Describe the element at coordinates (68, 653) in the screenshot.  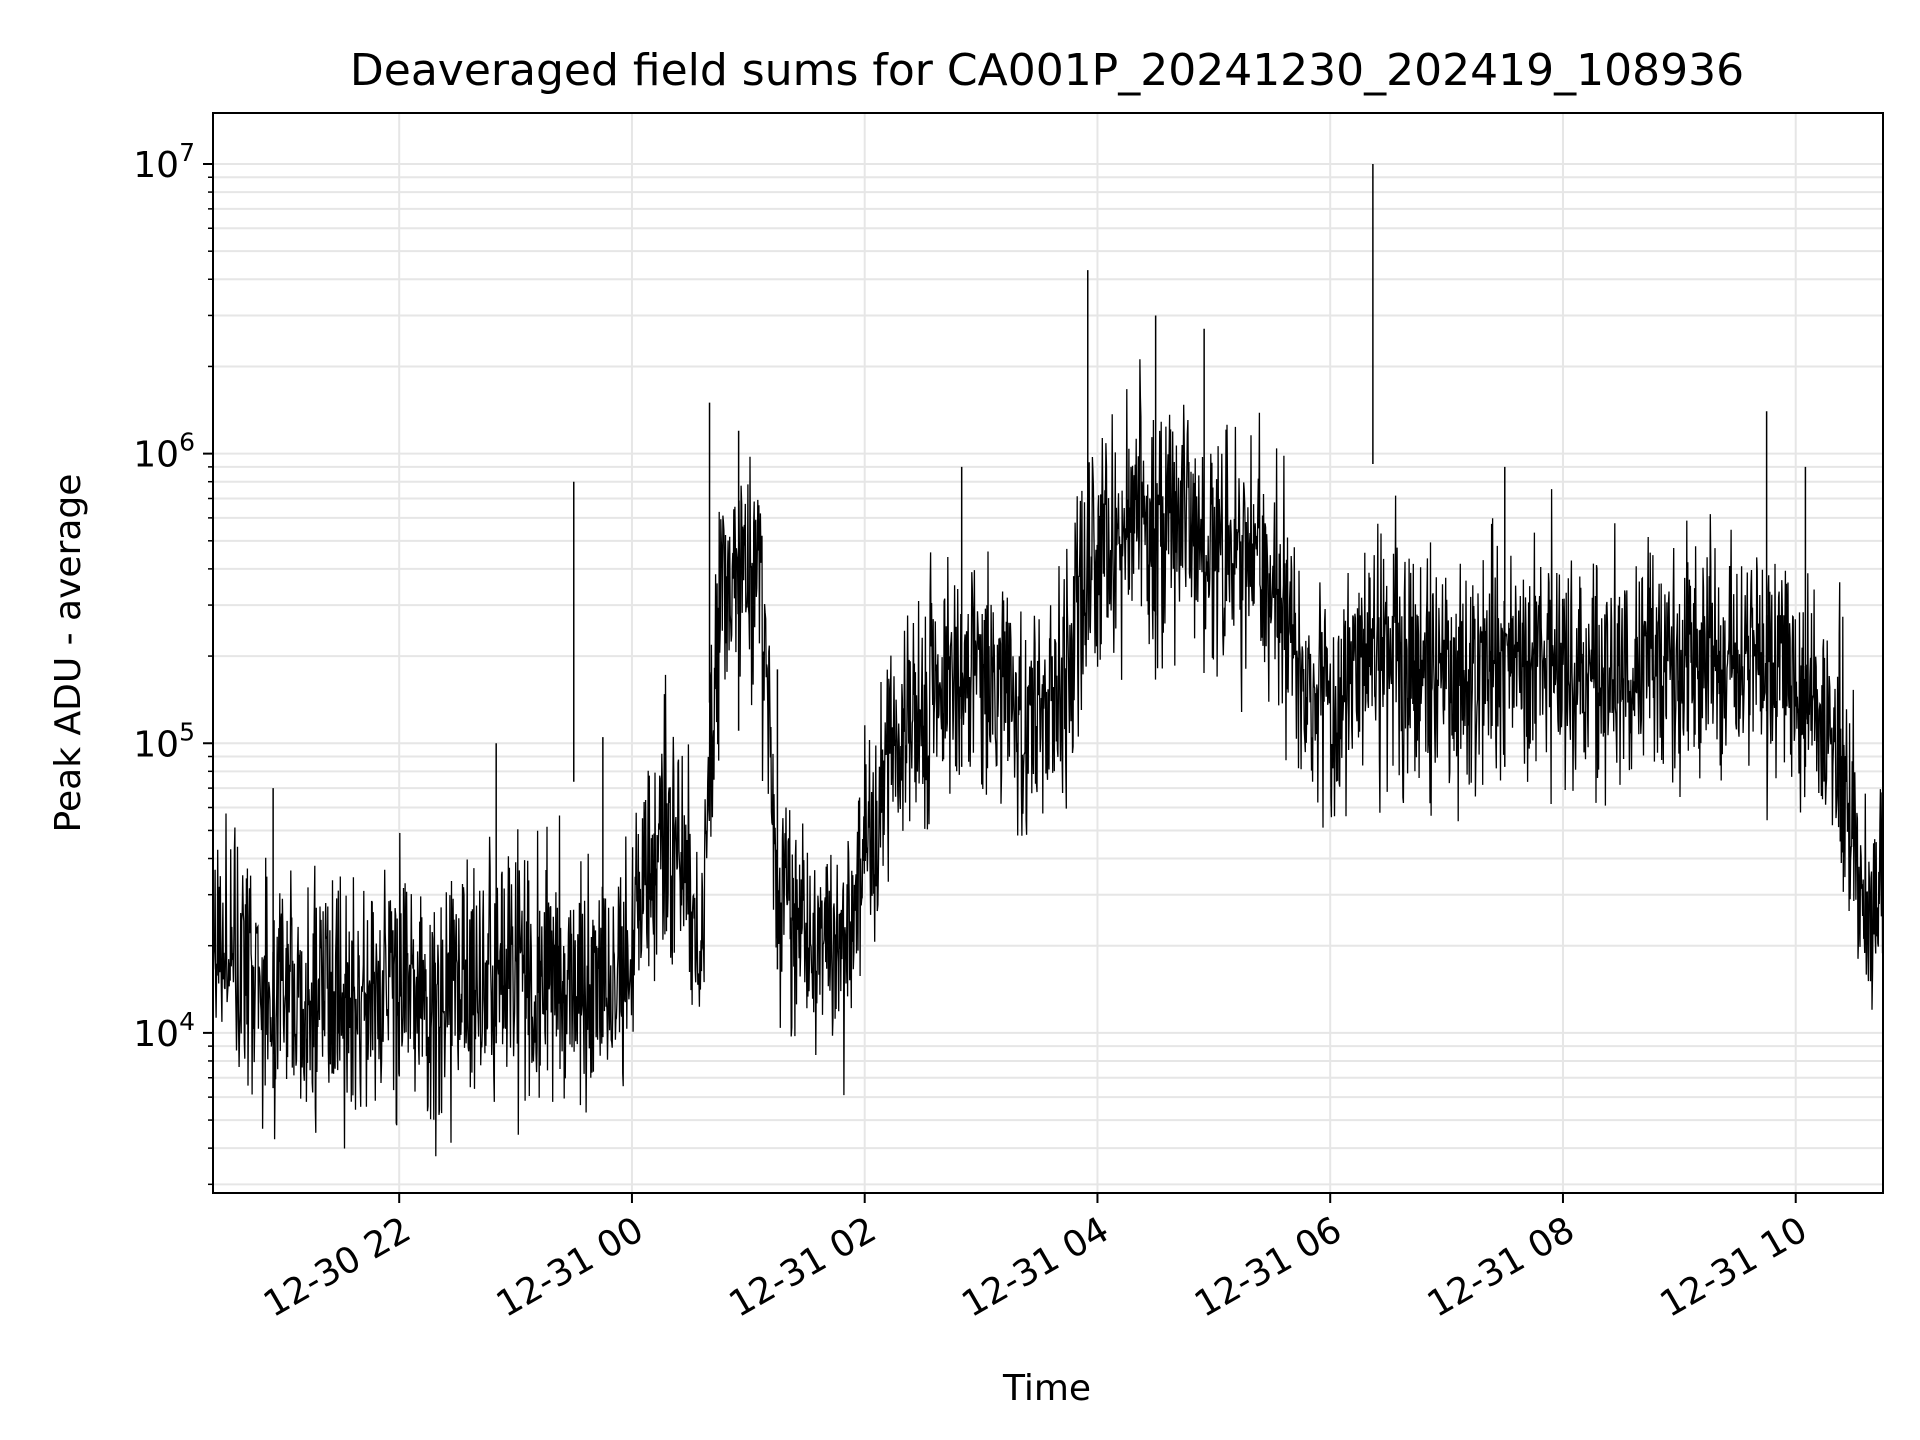
I see `y-axis-label: Peak ADU - average` at that location.